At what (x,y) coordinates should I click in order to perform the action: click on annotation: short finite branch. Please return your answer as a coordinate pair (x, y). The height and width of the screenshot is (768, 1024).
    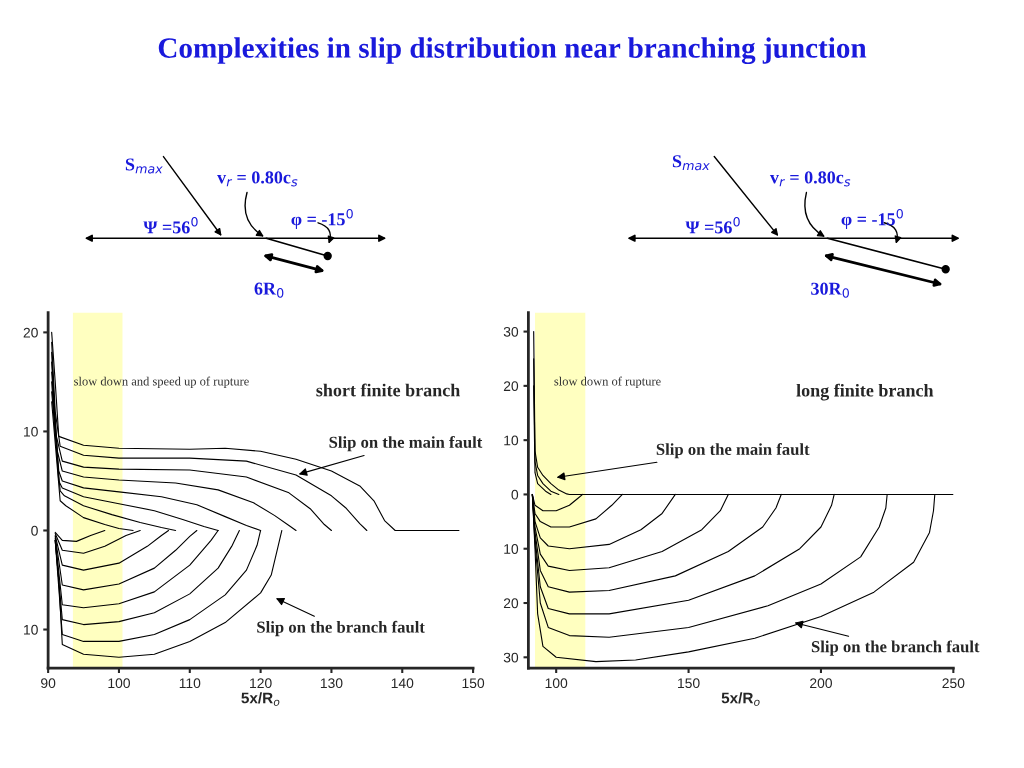
    Looking at the image, I should click on (388, 390).